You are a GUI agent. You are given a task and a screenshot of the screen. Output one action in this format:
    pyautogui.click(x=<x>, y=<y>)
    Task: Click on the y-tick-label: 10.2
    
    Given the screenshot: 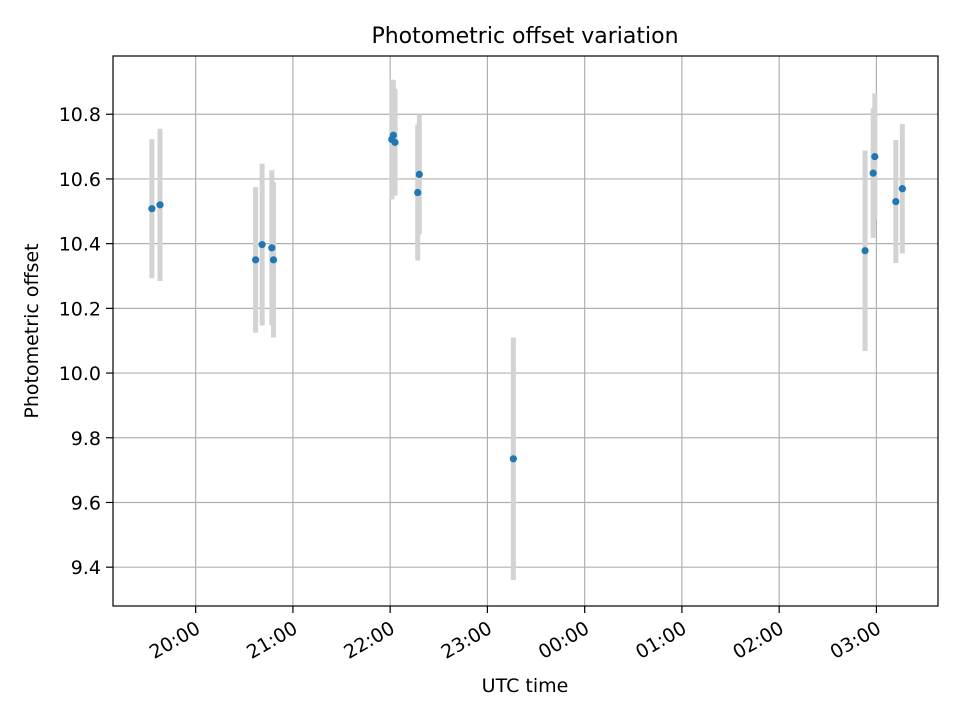 What is the action you would take?
    pyautogui.click(x=80, y=309)
    